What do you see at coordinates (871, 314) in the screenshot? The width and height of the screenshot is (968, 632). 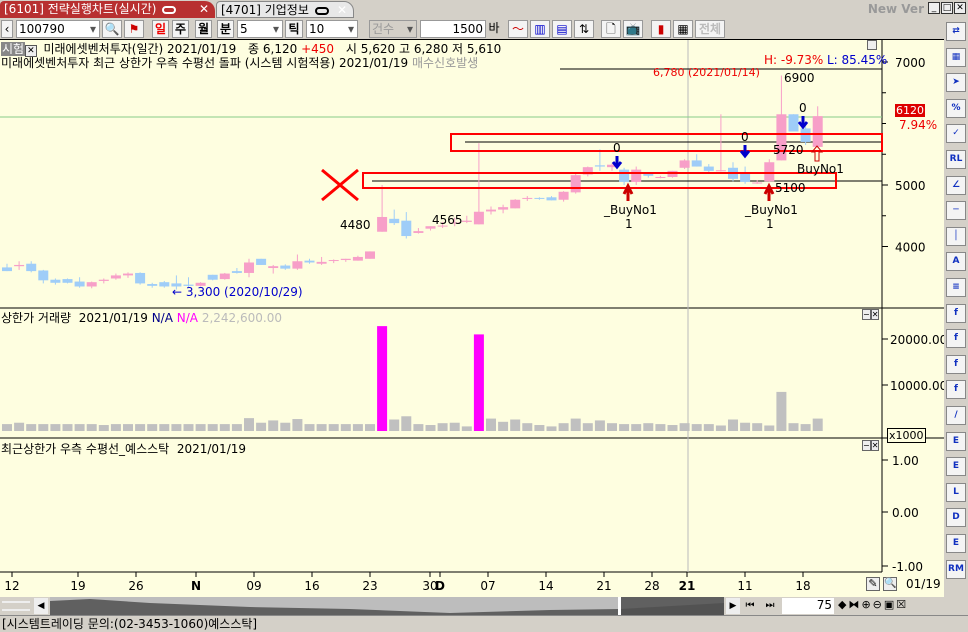 I see `volume-pane-controls: − ✕` at bounding box center [871, 314].